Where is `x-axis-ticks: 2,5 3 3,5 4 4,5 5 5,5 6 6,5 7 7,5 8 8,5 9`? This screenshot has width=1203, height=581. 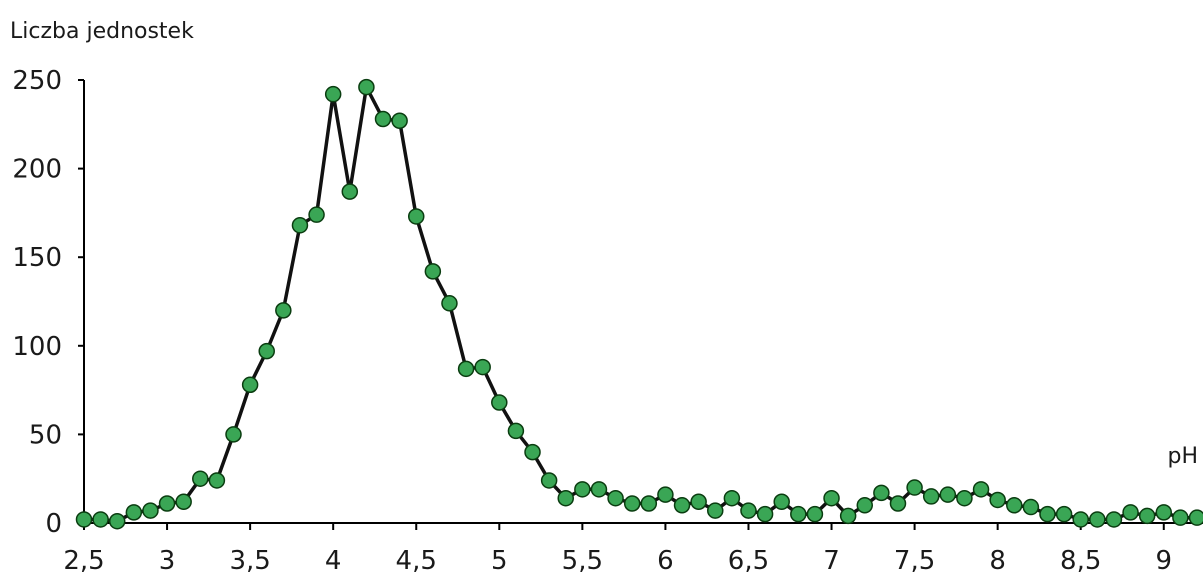
x-axis-ticks: 2,5 3 3,5 4 4,5 5 5,5 6 6,5 7 7,5 8 8,5 9 is located at coordinates (617, 549).